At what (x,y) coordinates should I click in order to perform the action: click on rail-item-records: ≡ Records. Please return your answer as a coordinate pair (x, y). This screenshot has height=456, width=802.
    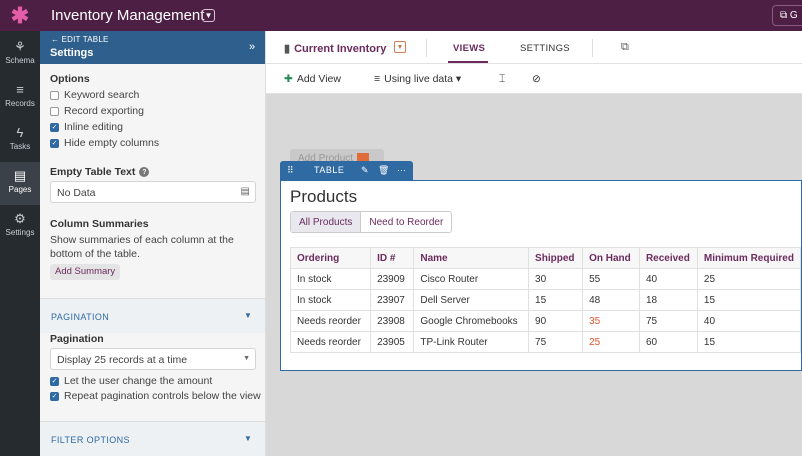
    Looking at the image, I should click on (20, 102).